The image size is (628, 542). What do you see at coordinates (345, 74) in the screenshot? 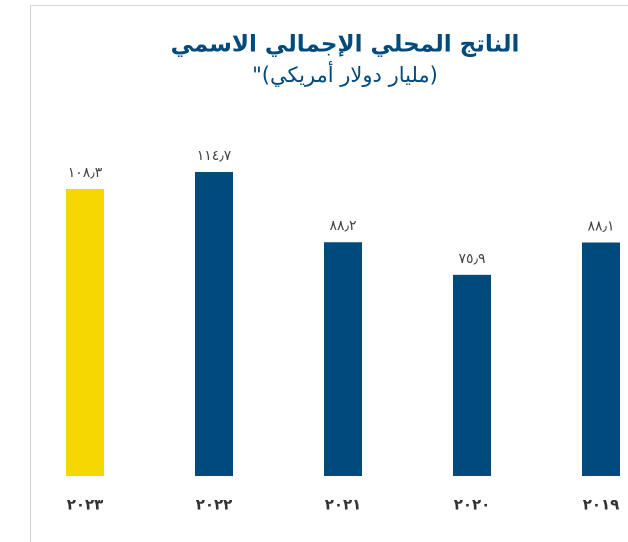
I see `chart-subtitle: (مليار دولار أمريكي)"` at bounding box center [345, 74].